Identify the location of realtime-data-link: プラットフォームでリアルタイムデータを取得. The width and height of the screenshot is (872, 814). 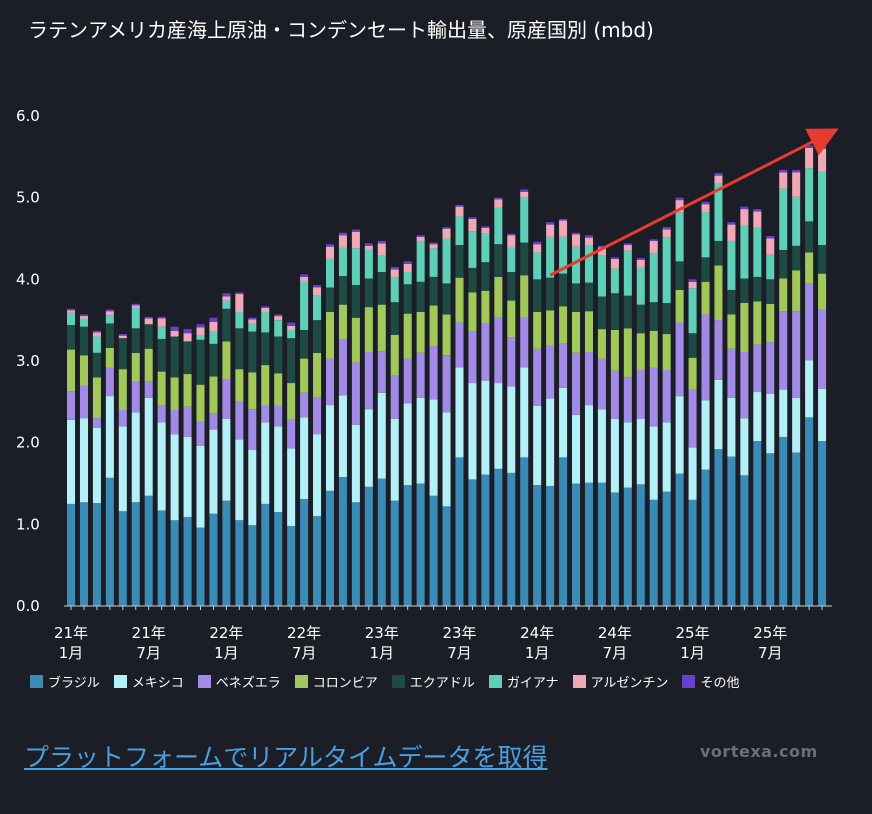
(286, 757).